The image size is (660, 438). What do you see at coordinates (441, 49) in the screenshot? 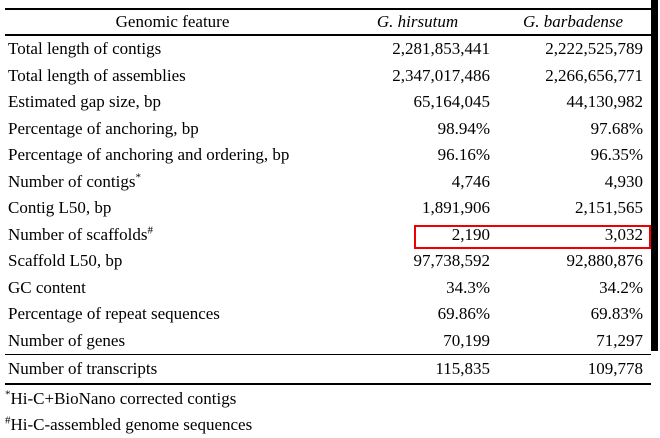
I see `hirsutum-value: 2,281,853,441` at bounding box center [441, 49].